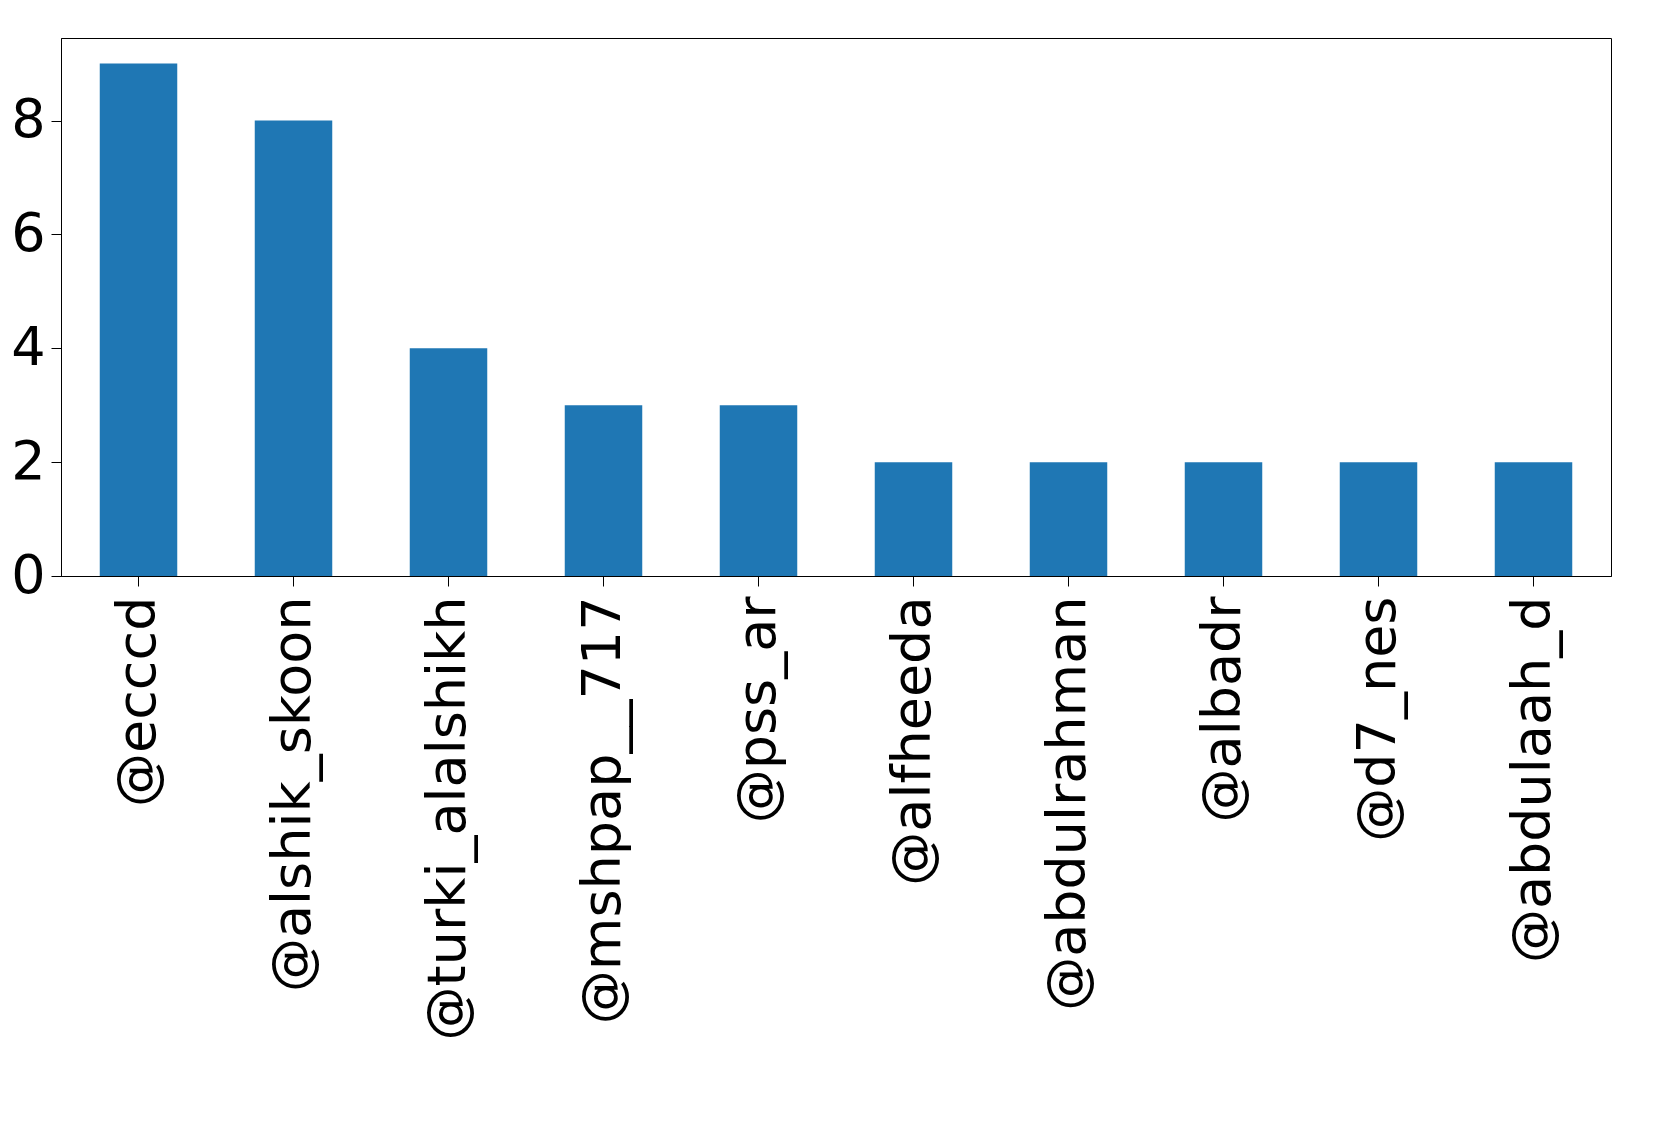 Image resolution: width=1679 pixels, height=1141 pixels. What do you see at coordinates (28, 346) in the screenshot?
I see `y-tick-label: 4` at bounding box center [28, 346].